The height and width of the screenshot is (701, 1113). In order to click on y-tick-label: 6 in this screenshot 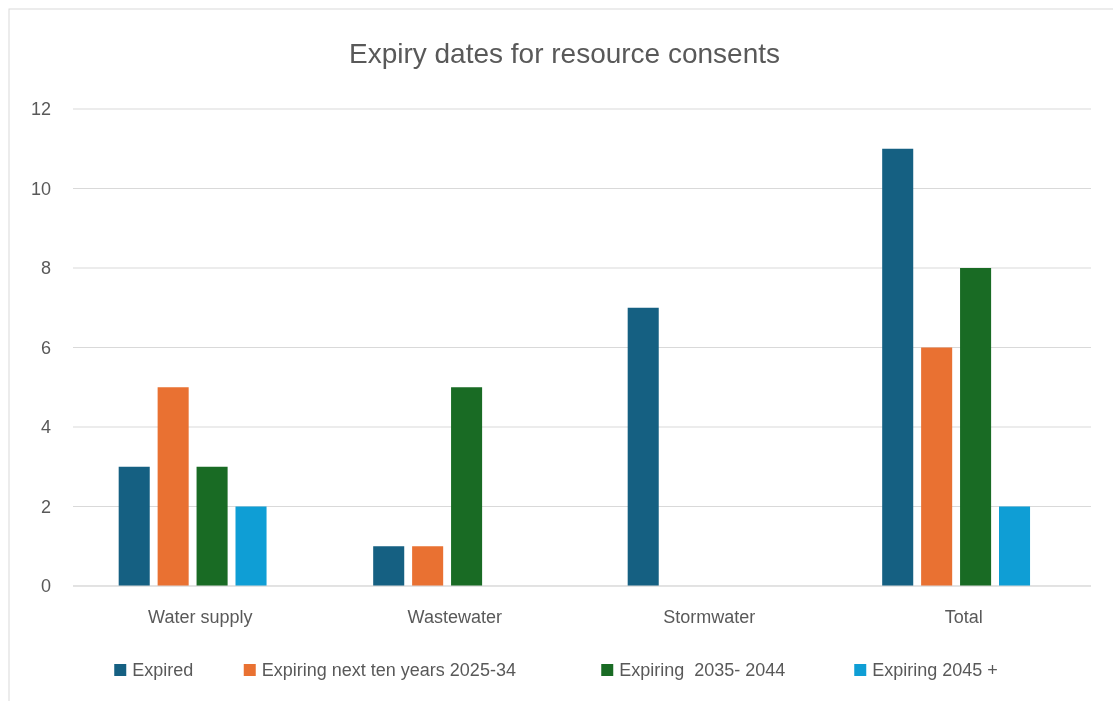, I will do `click(45, 347)`.